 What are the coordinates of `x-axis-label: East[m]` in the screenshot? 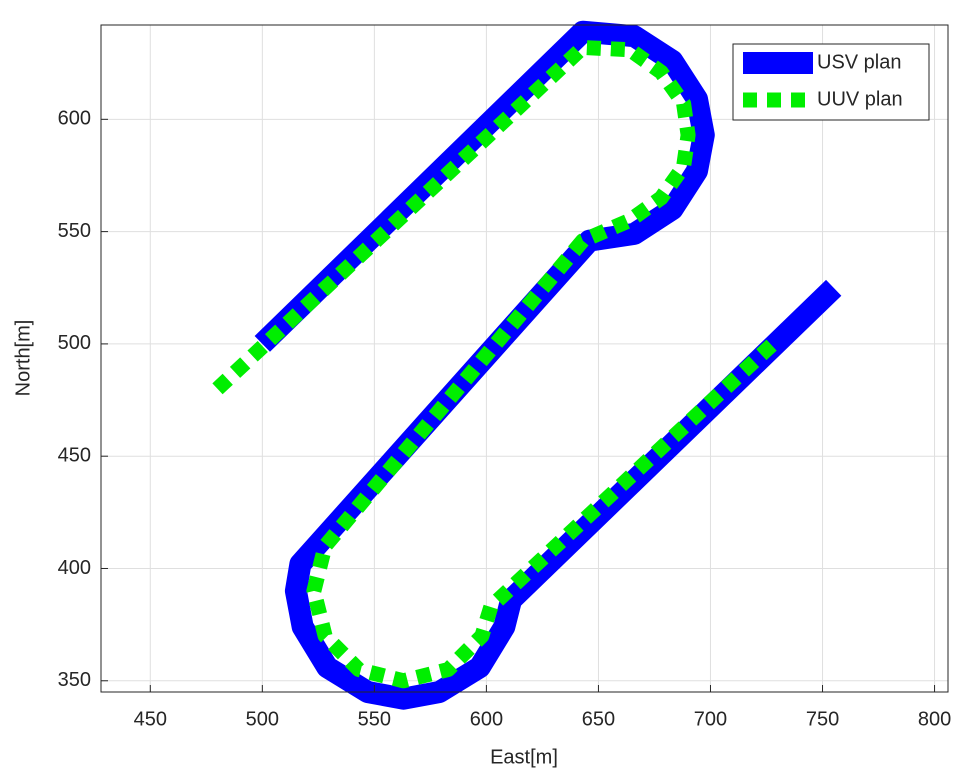 It's located at (524, 757).